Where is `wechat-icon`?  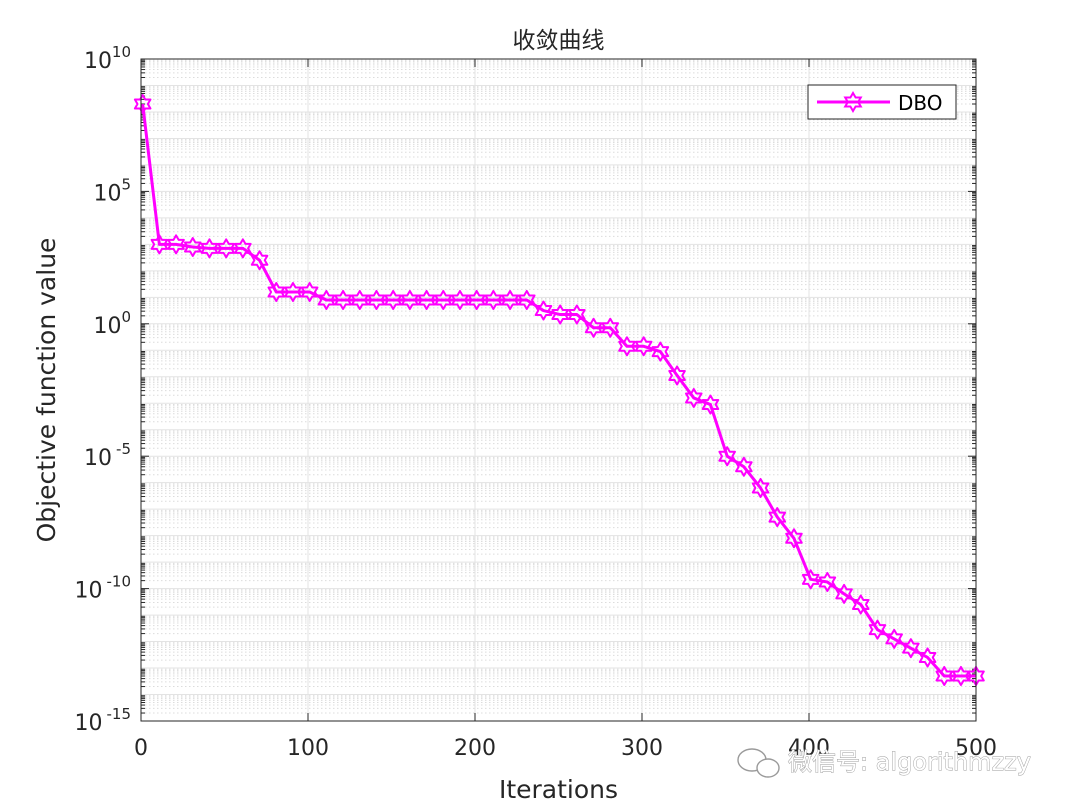 wechat-icon is located at coordinates (758, 763).